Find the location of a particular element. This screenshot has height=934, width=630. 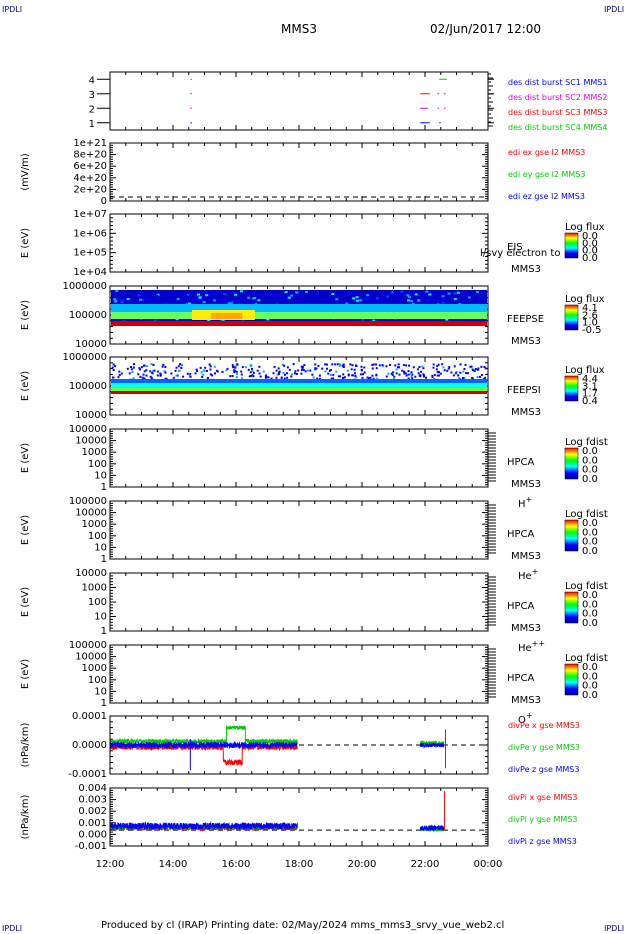

instrument-label: FEEPSE is located at coordinates (525, 319).